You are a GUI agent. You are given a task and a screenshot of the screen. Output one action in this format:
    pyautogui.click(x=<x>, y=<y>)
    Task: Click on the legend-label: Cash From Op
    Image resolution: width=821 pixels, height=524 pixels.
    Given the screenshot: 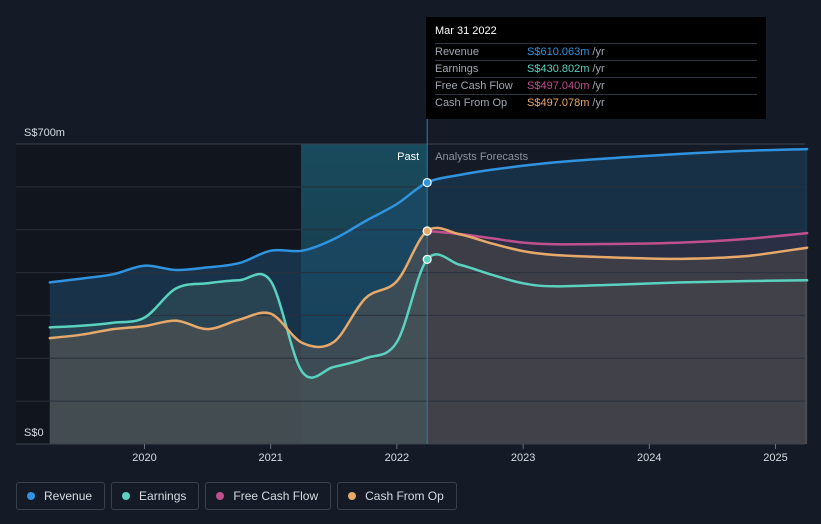 What is the action you would take?
    pyautogui.click(x=404, y=496)
    